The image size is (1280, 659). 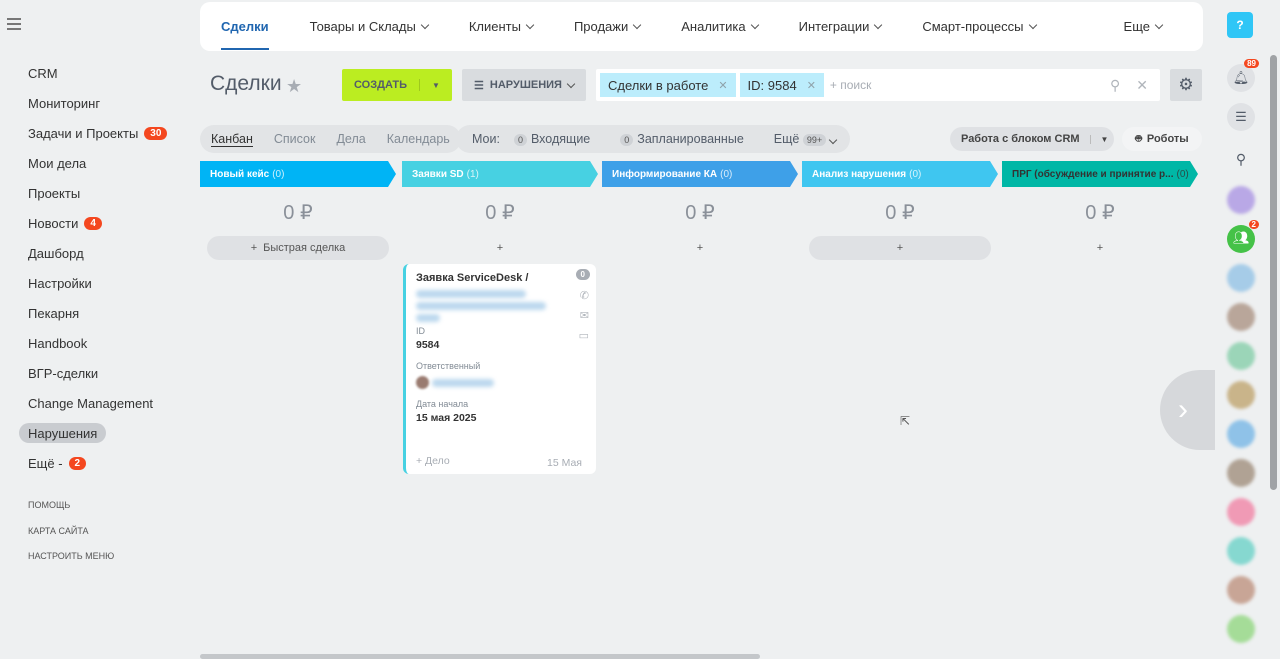 I want to click on sidebar-item: Handbook, so click(x=57, y=343).